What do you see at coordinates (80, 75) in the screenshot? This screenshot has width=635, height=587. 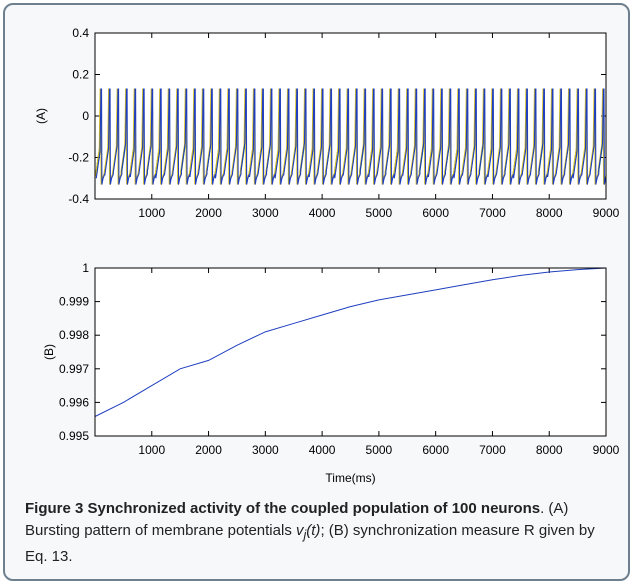 I see `plot-a-ytick-label: 0.2` at bounding box center [80, 75].